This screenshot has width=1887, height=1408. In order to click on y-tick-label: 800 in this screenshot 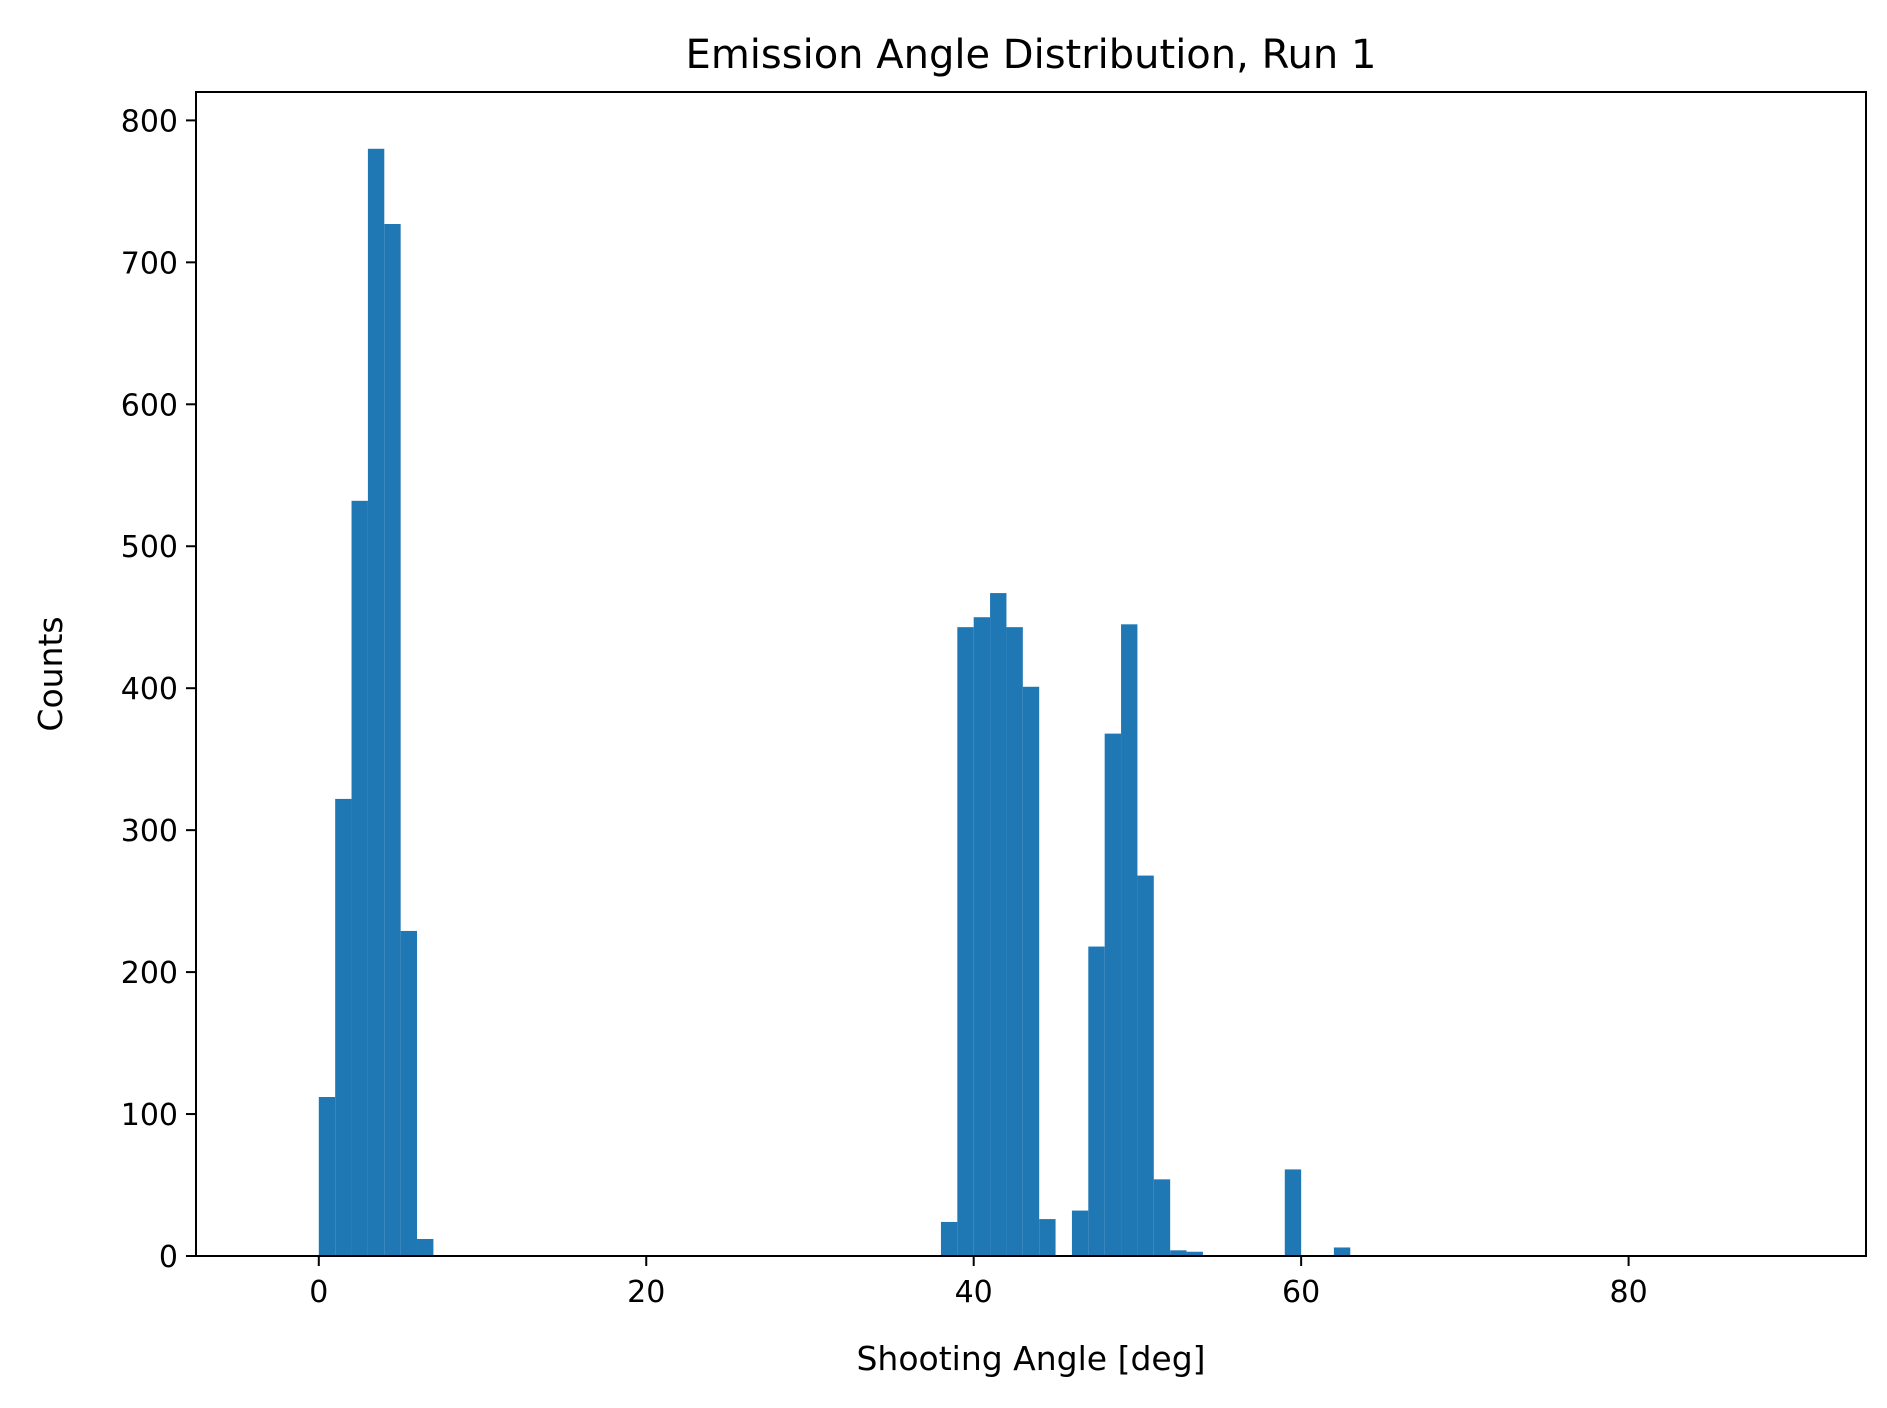, I will do `click(149, 121)`.